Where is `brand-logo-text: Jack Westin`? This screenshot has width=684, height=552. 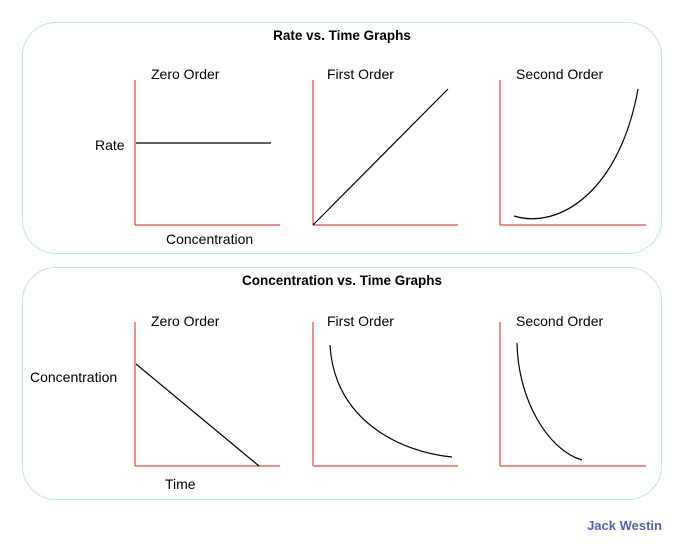 brand-logo-text: Jack Westin is located at coordinates (624, 525).